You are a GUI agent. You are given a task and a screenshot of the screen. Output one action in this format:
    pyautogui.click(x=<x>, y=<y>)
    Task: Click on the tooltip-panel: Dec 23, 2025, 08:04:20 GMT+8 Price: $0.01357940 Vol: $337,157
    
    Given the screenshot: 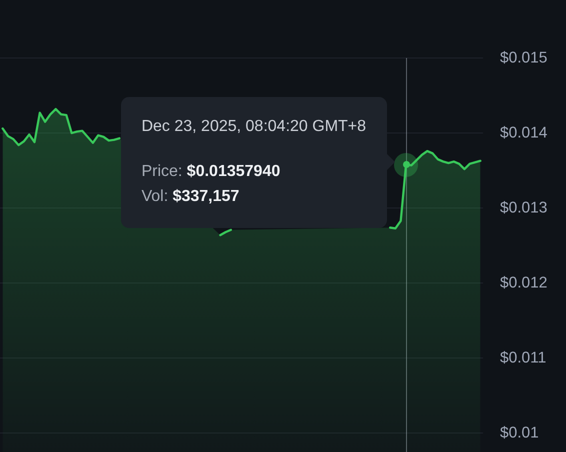 What is the action you would take?
    pyautogui.click(x=258, y=162)
    